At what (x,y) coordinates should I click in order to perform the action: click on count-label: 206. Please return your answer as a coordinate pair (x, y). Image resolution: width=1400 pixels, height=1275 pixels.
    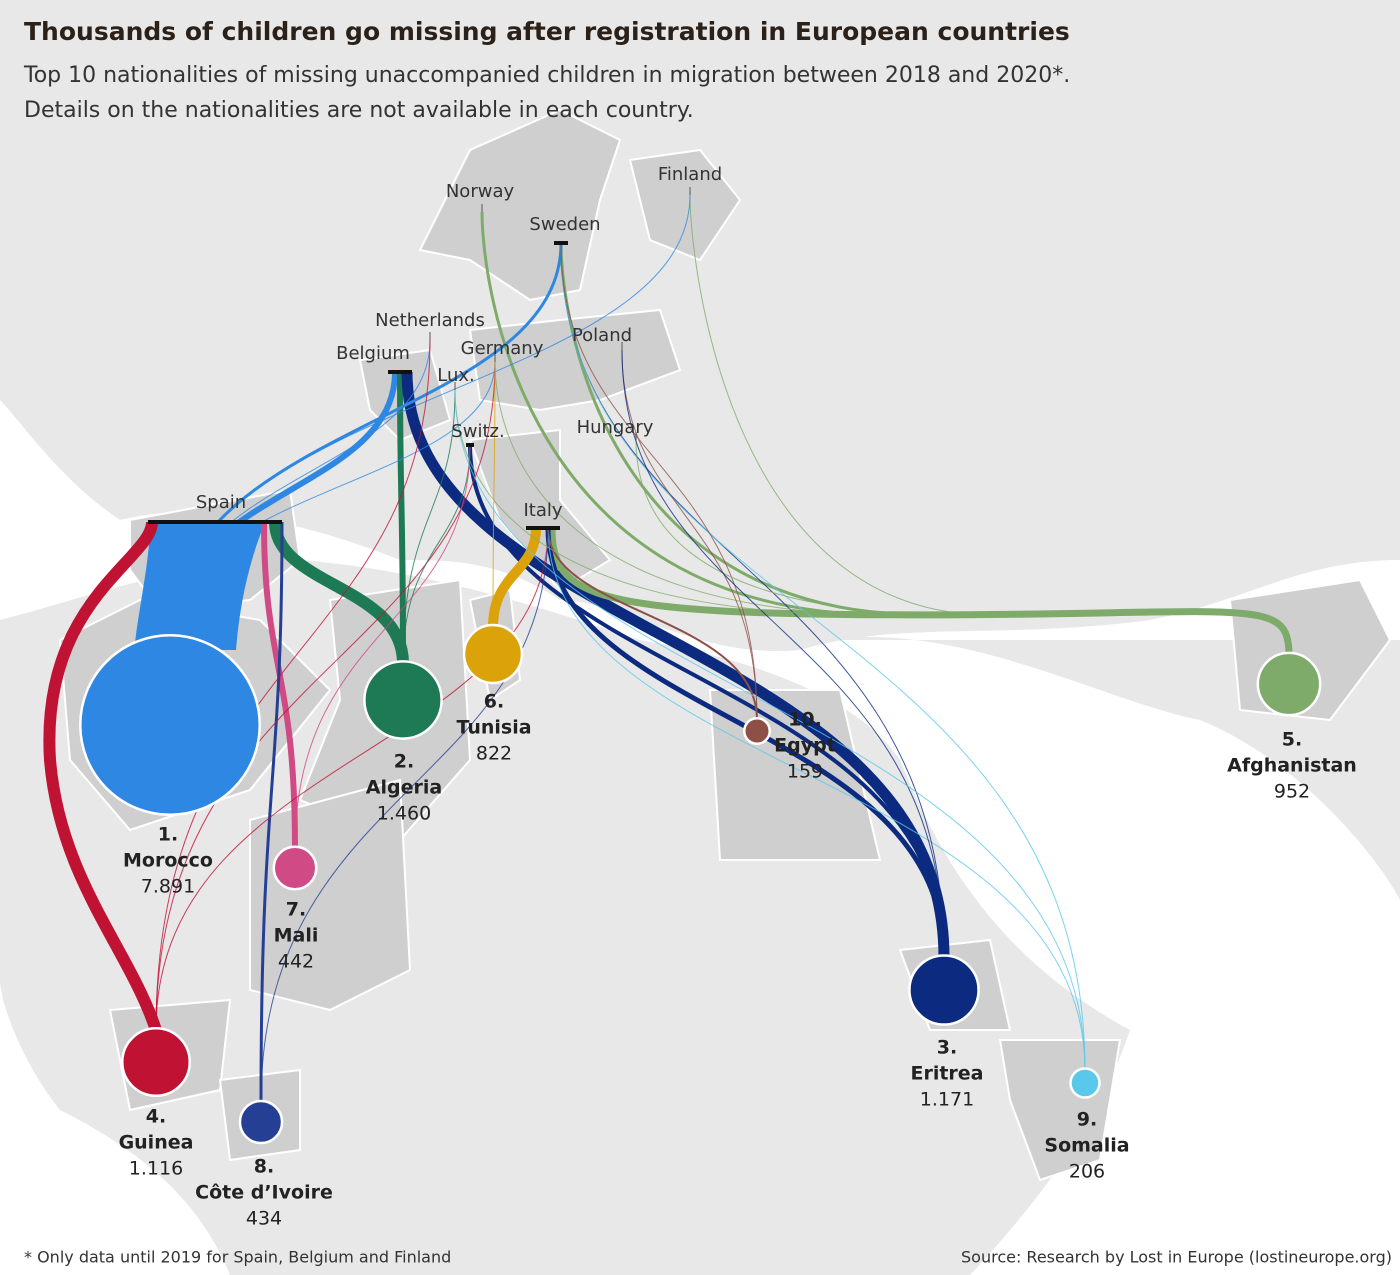
    Looking at the image, I should click on (1087, 1172).